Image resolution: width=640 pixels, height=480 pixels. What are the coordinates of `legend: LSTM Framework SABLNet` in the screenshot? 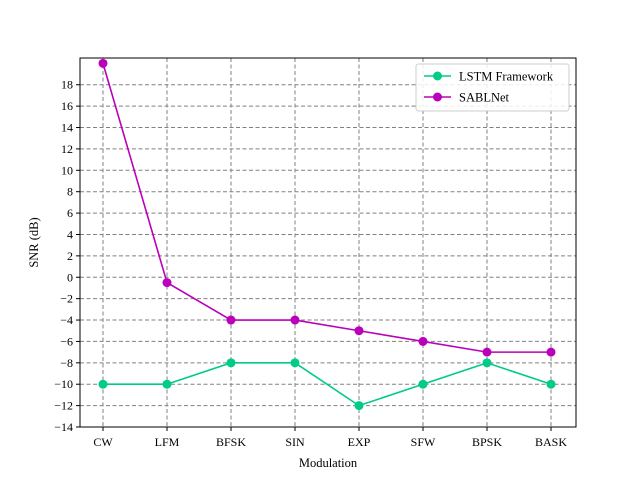 It's located at (492, 87).